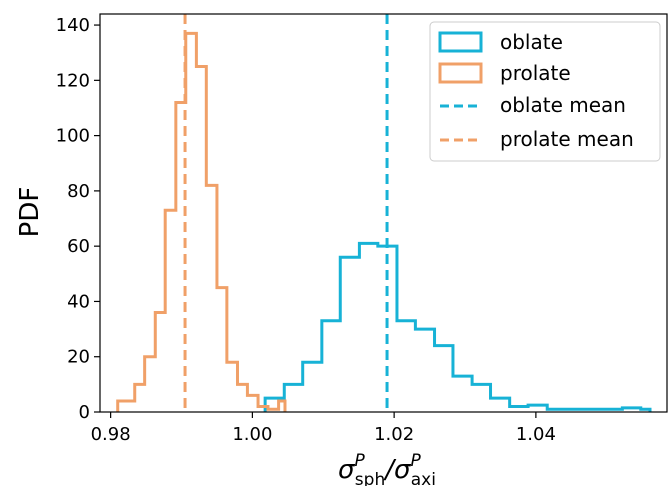  I want to click on x-axis-title-sup1: P, so click(360, 461).